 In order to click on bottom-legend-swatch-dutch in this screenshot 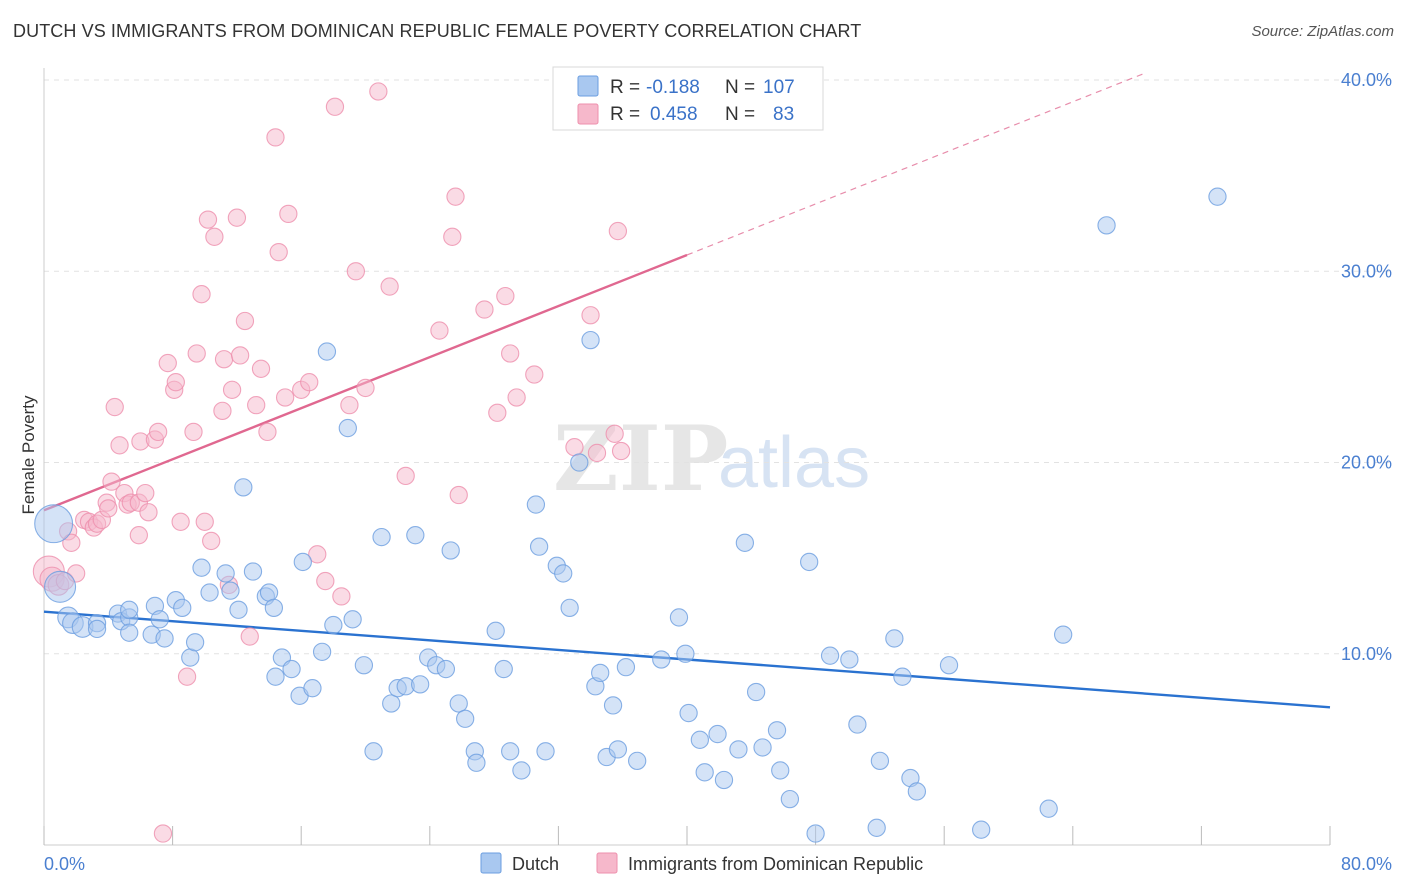, I will do `click(491, 863)`.